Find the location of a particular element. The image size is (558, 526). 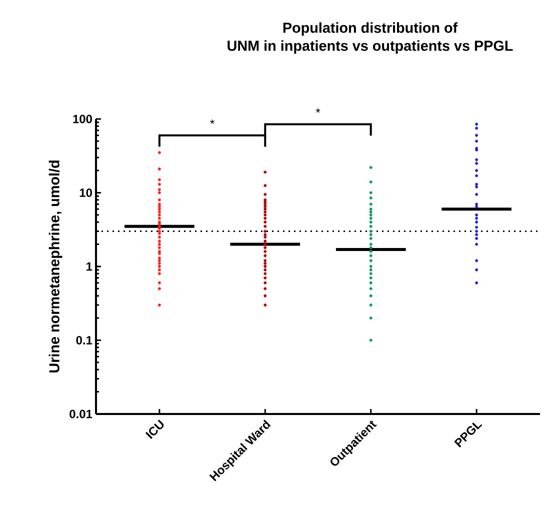

y-axis-title: Urine normetanephrine, umol/d is located at coordinates (55, 266).